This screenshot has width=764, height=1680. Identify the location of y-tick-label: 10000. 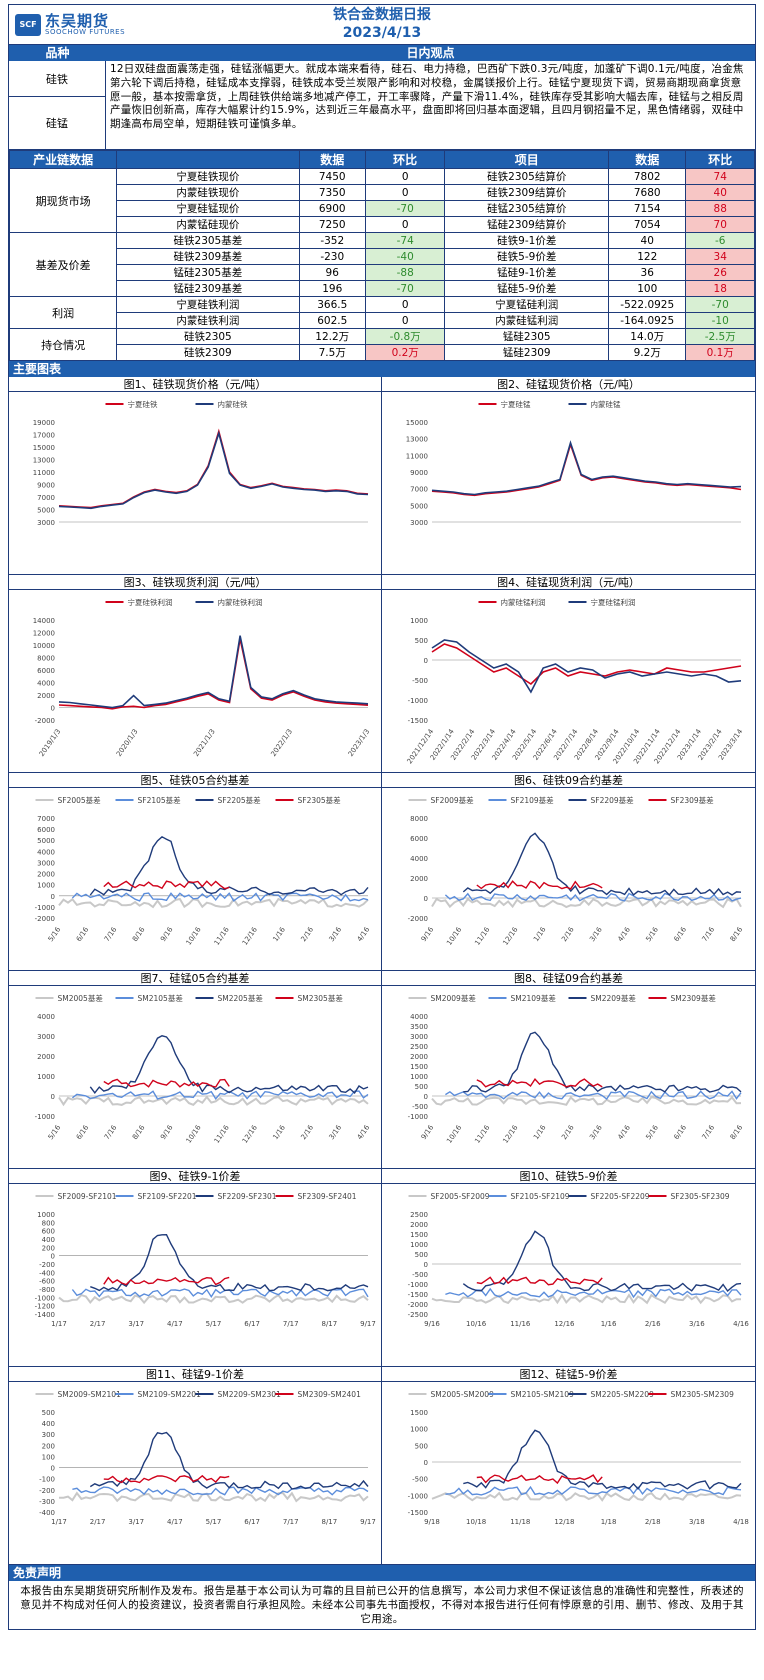
(44, 646).